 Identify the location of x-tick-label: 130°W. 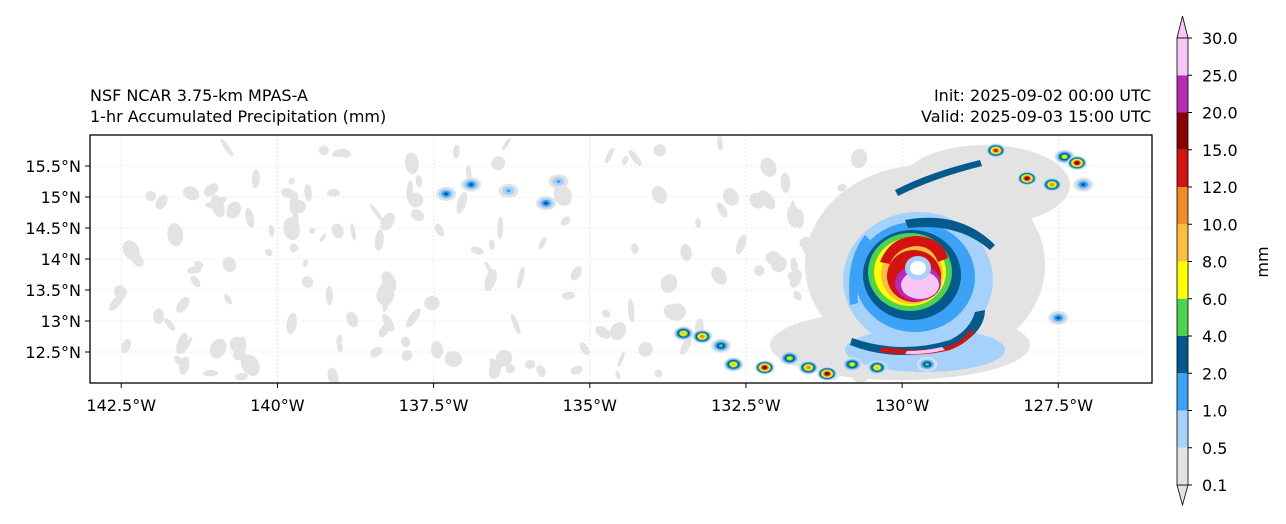
(902, 405).